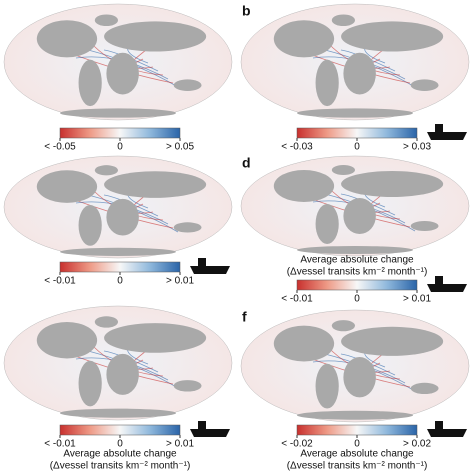 This screenshot has width=474, height=474. I want to click on panel: < -0.01 0 > 0.01, so click(118, 221).